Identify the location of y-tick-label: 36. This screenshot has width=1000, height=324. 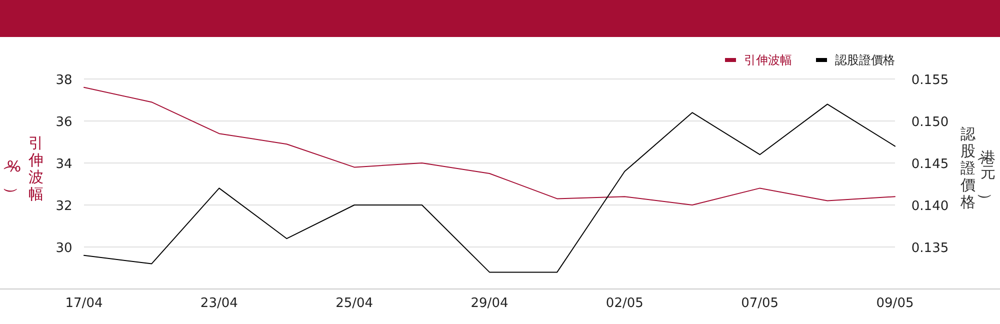
(64, 122).